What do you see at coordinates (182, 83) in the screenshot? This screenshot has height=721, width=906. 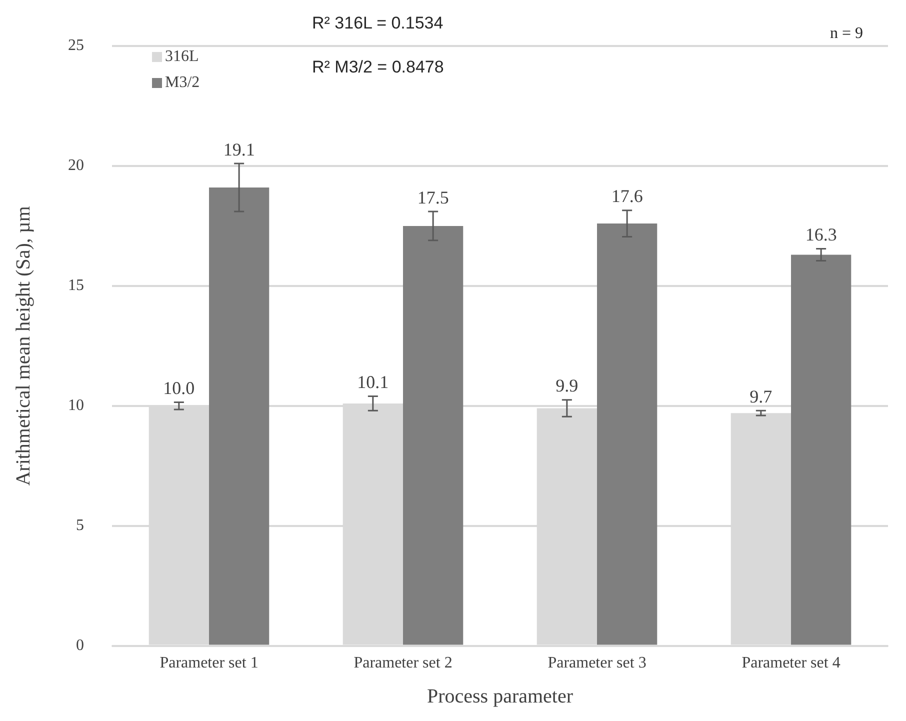 I see `legend-label: M3/2` at bounding box center [182, 83].